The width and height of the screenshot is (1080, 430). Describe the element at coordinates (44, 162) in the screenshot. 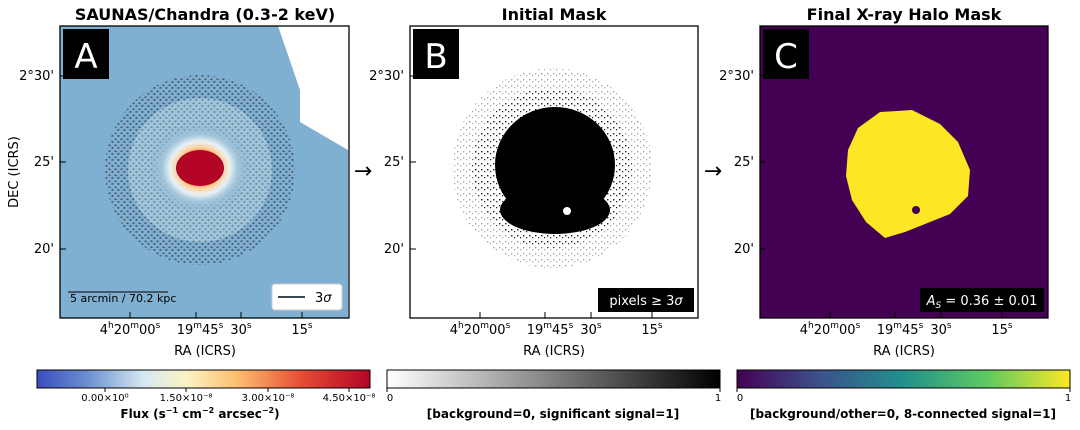

I see `panel-a-ytick: 25'` at that location.